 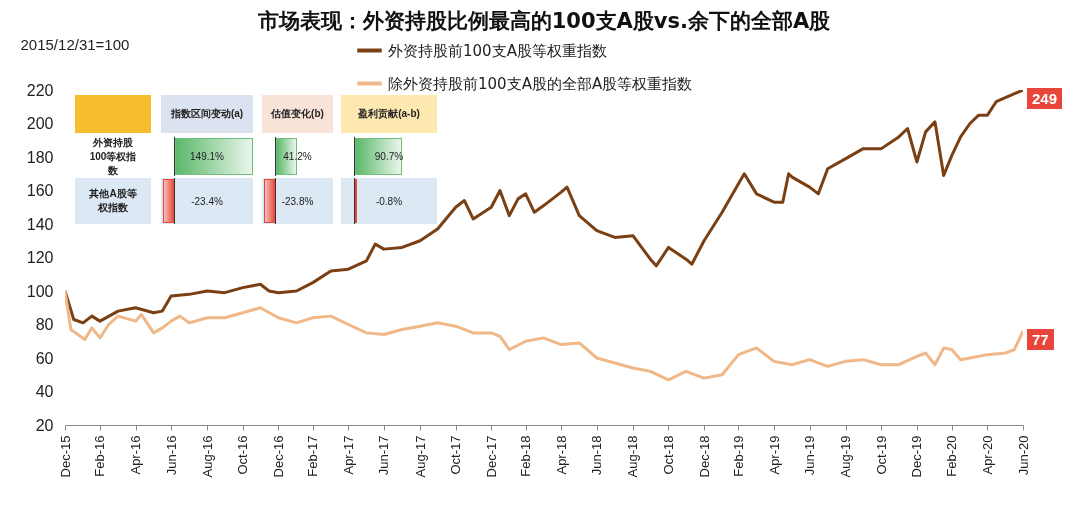 What do you see at coordinates (40, 224) in the screenshot?
I see `y-tick-label: 140` at bounding box center [40, 224].